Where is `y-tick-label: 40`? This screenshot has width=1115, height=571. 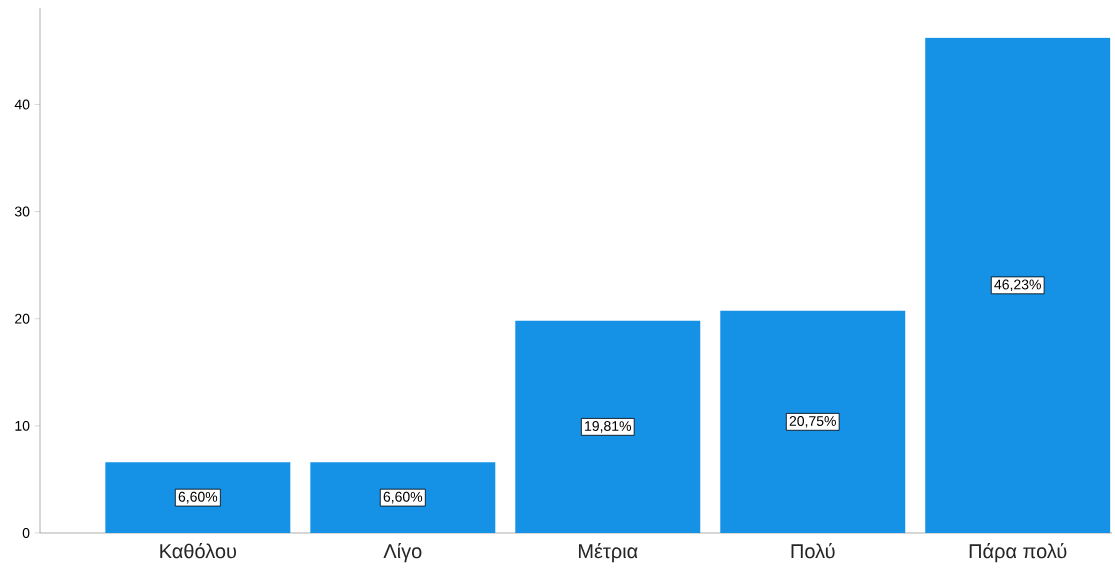
y-tick-label: 40 is located at coordinates (22, 104).